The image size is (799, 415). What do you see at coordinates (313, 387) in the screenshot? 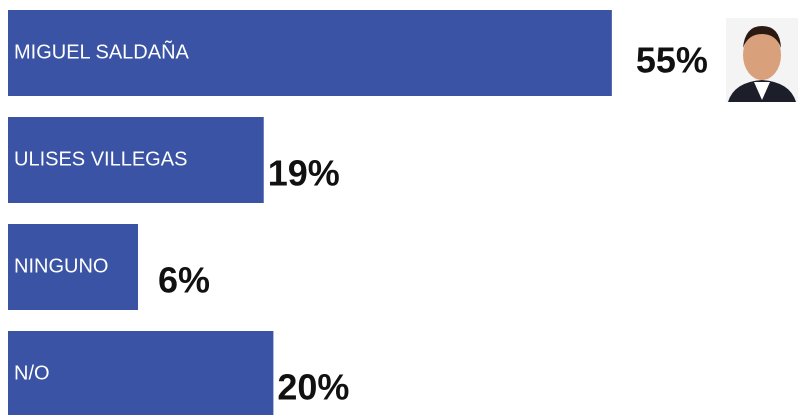
I see `value-label: 20%` at bounding box center [313, 387].